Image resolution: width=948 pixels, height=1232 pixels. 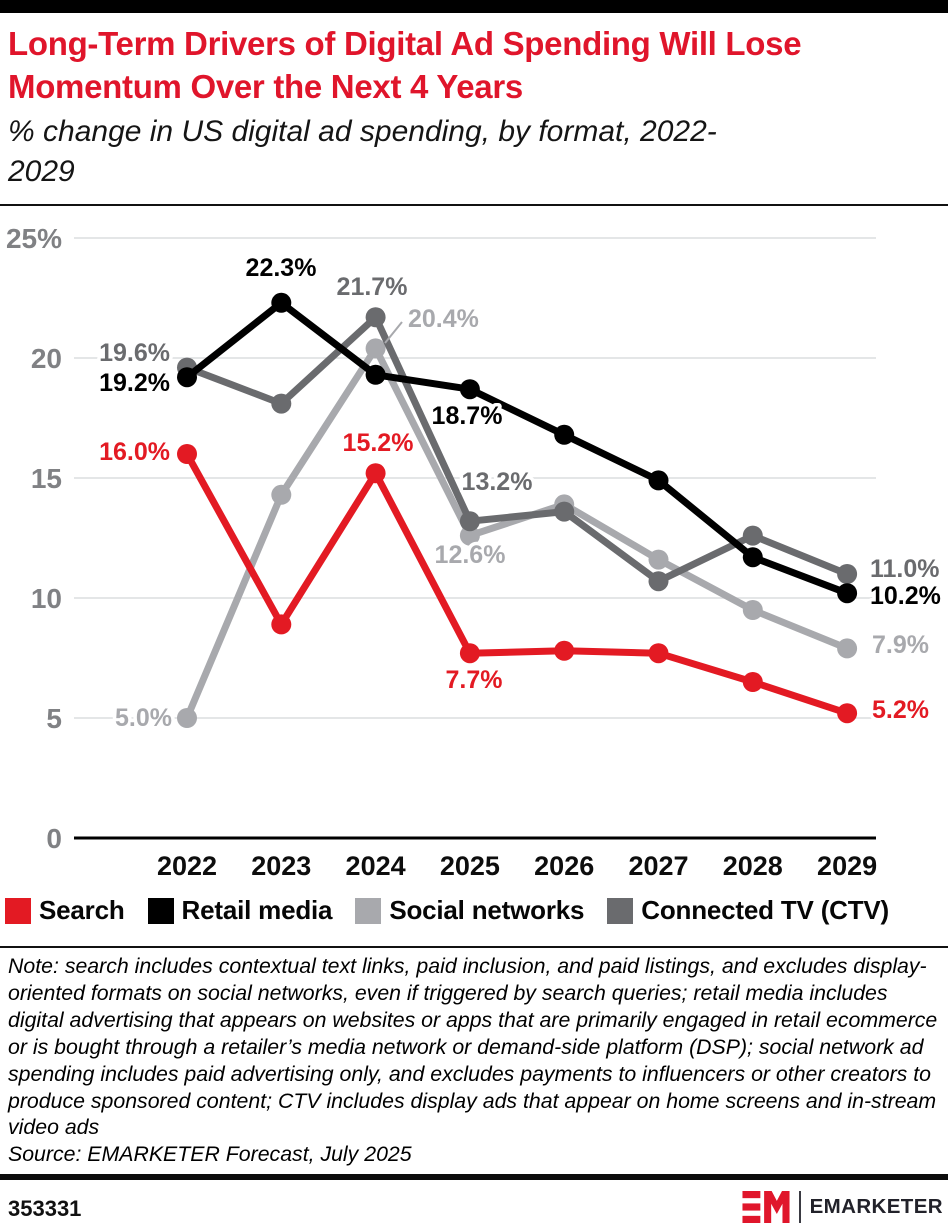 I want to click on search-point-2026, so click(x=564, y=650).